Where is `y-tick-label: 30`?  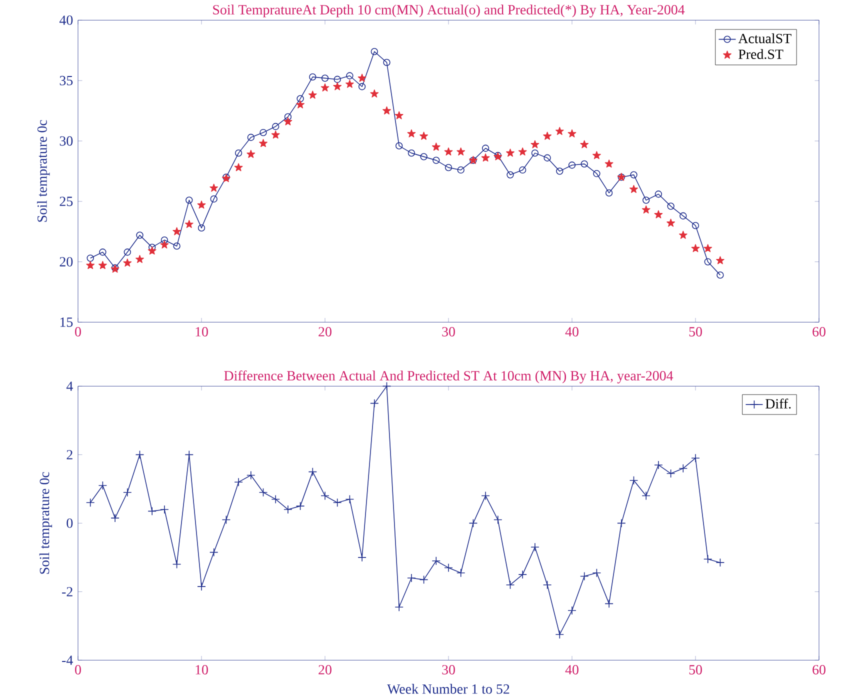
y-tick-label: 30 is located at coordinates (66, 141).